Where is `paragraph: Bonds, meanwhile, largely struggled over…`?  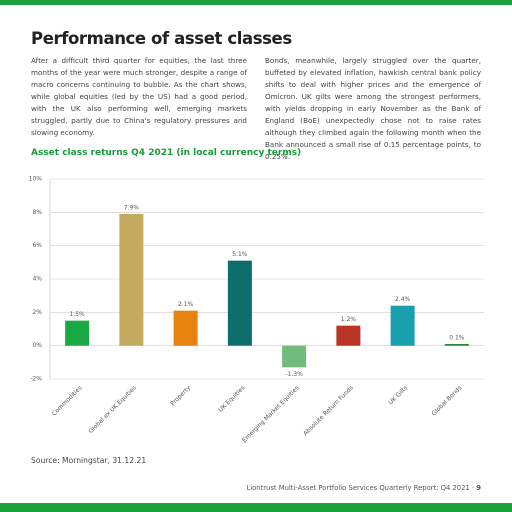
paragraph: Bonds, meanwhile, largely struggled over… is located at coordinates (373, 108).